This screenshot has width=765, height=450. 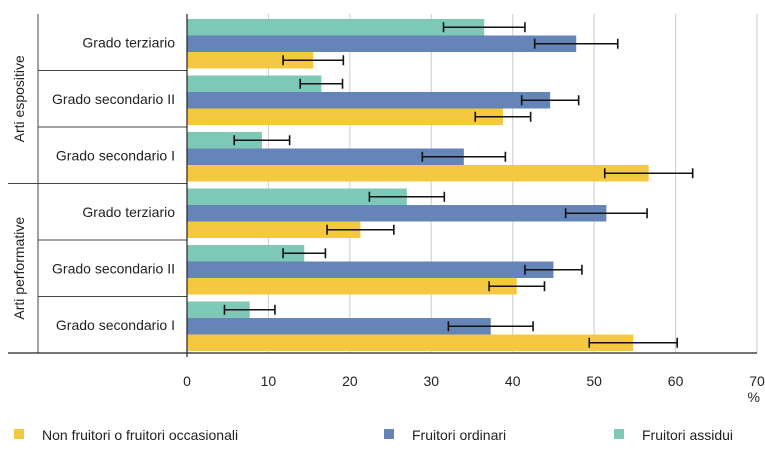 What do you see at coordinates (370, 269) in the screenshot?
I see `bar-ordinari-g1-c1` at bounding box center [370, 269].